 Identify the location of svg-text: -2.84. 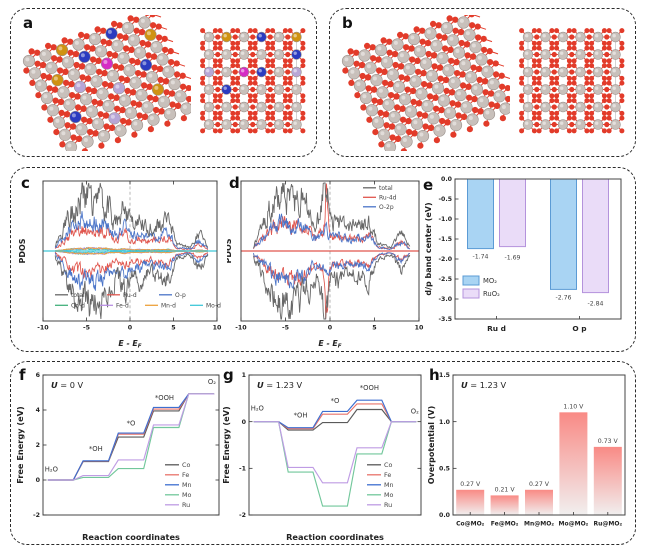
(595, 304).